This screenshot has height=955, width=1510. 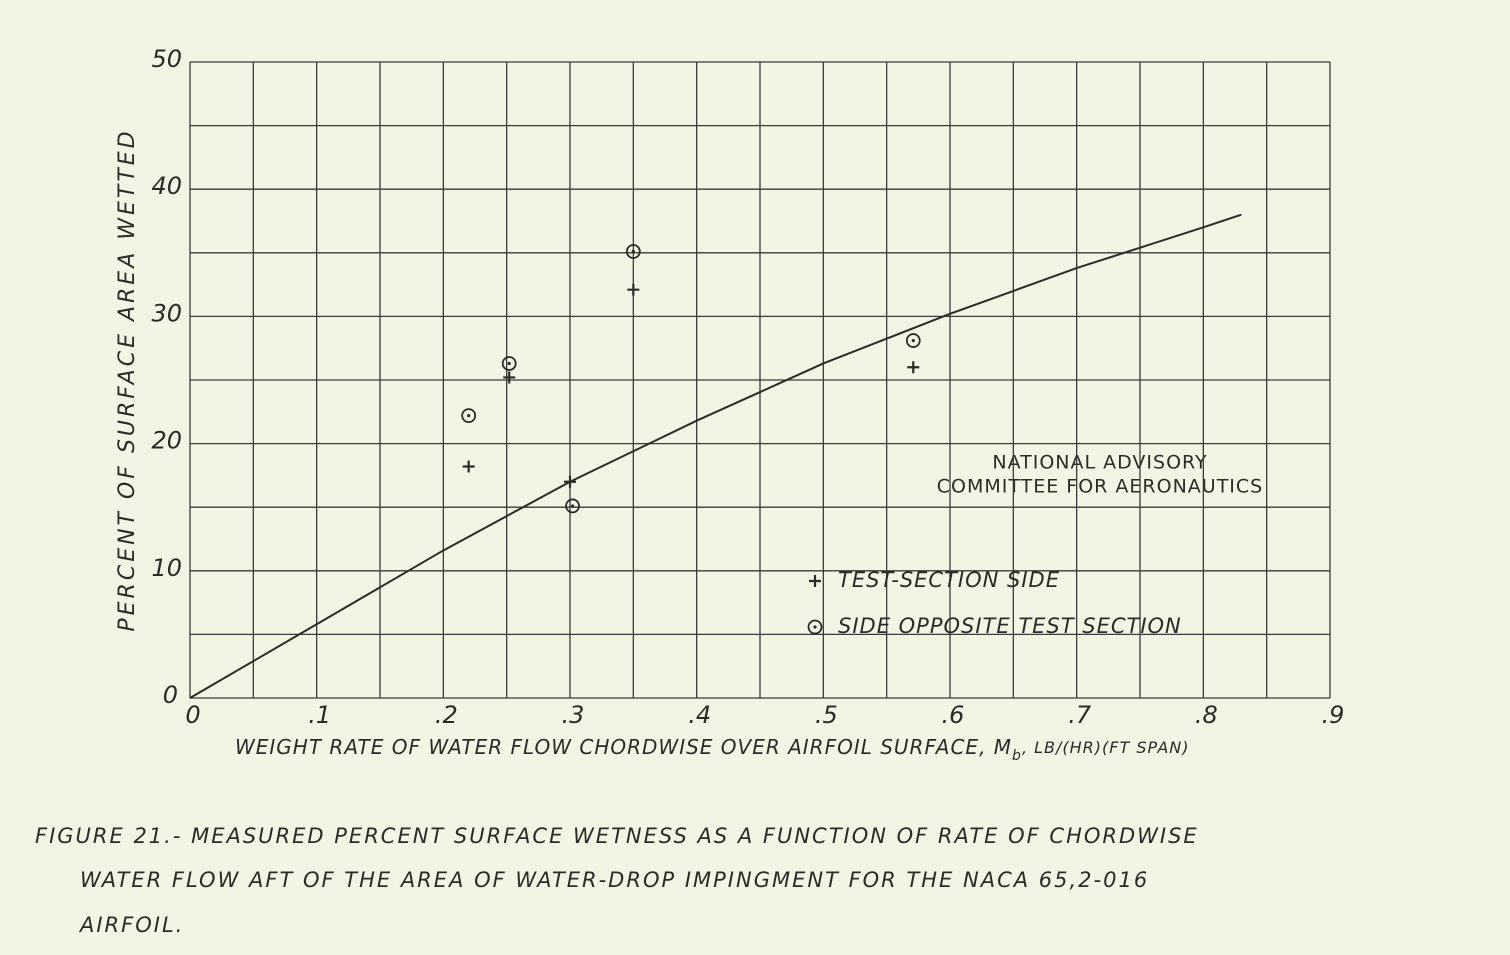 What do you see at coordinates (1017, 756) in the screenshot?
I see `x-axis-label-sub: b` at bounding box center [1017, 756].